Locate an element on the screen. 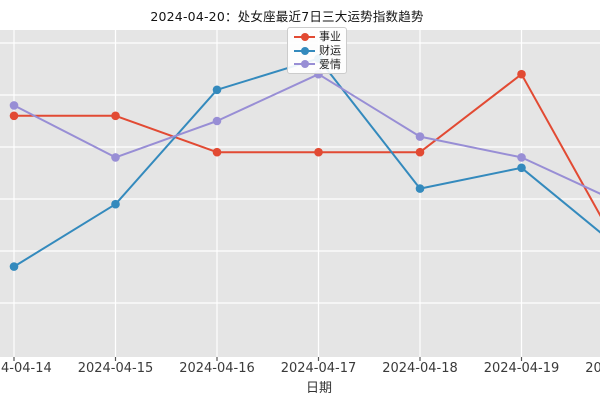 This screenshot has height=400, width=600. legend-label: 事业 is located at coordinates (330, 37).